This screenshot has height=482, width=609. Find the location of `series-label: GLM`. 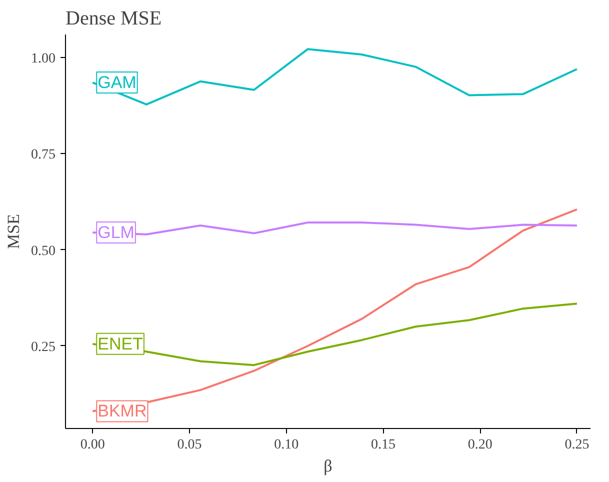

series-label: GLM is located at coordinates (116, 232).